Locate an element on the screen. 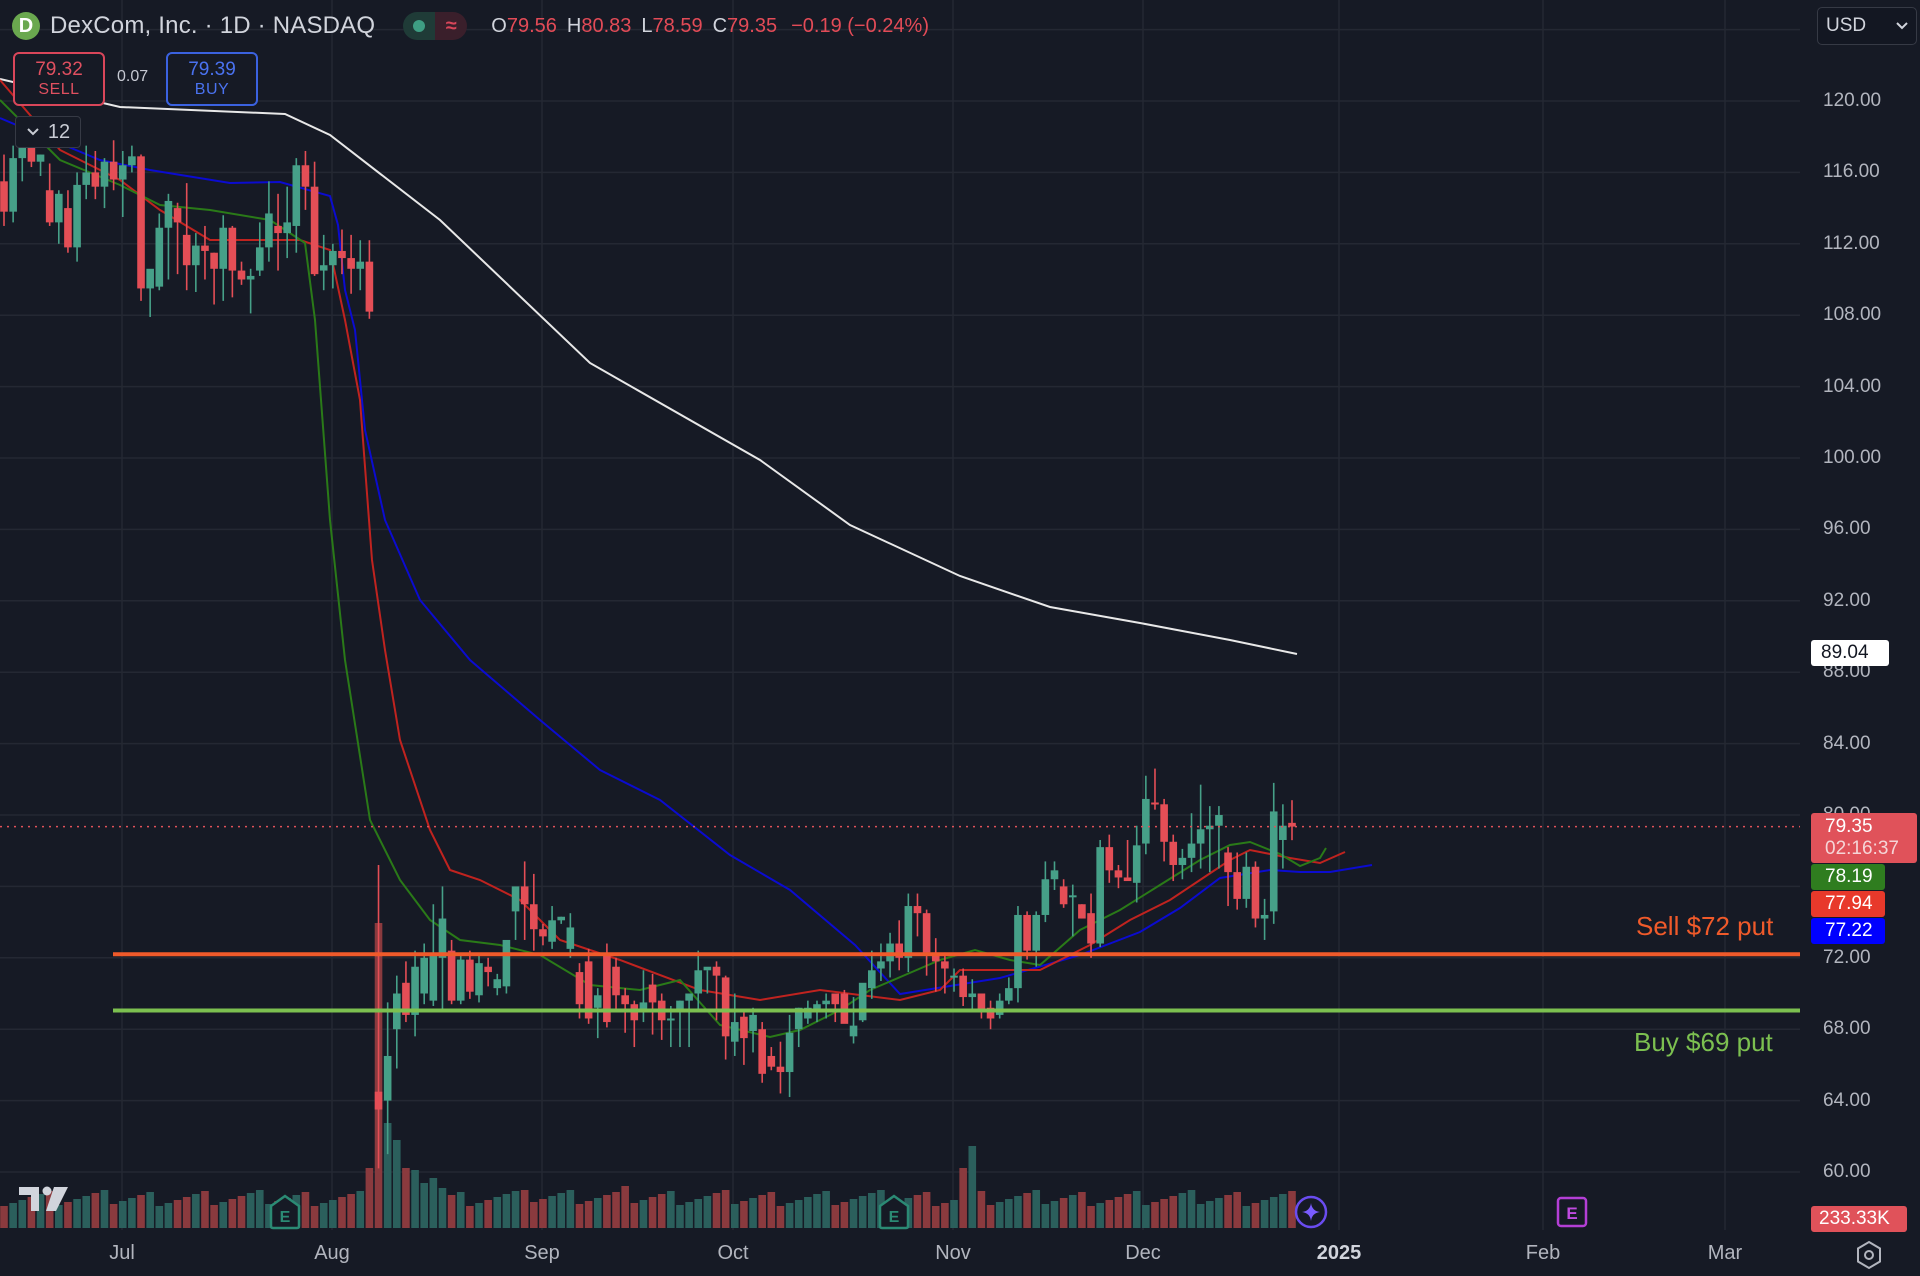  open-label: O is located at coordinates (499, 25).